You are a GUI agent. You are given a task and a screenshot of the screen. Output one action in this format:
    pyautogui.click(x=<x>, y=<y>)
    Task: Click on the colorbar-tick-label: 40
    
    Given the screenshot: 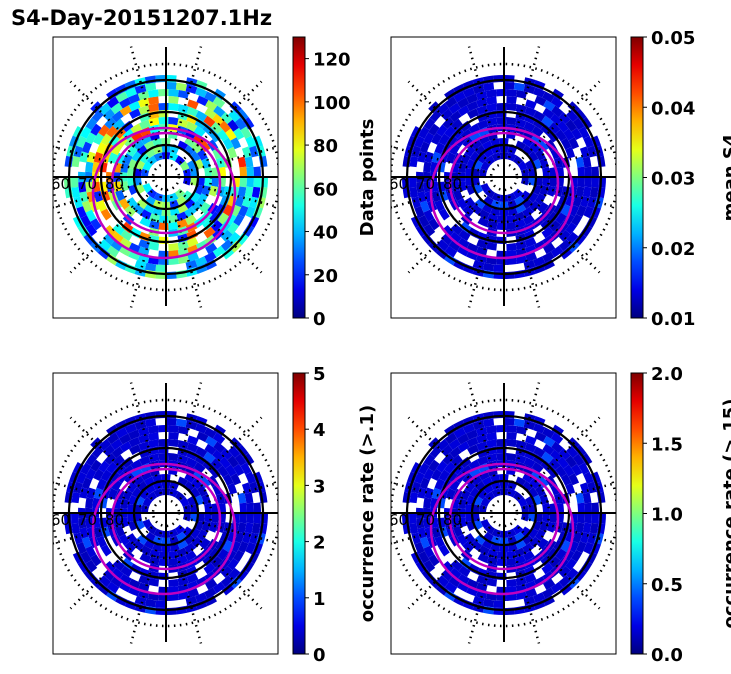 What is the action you would take?
    pyautogui.click(x=325, y=233)
    